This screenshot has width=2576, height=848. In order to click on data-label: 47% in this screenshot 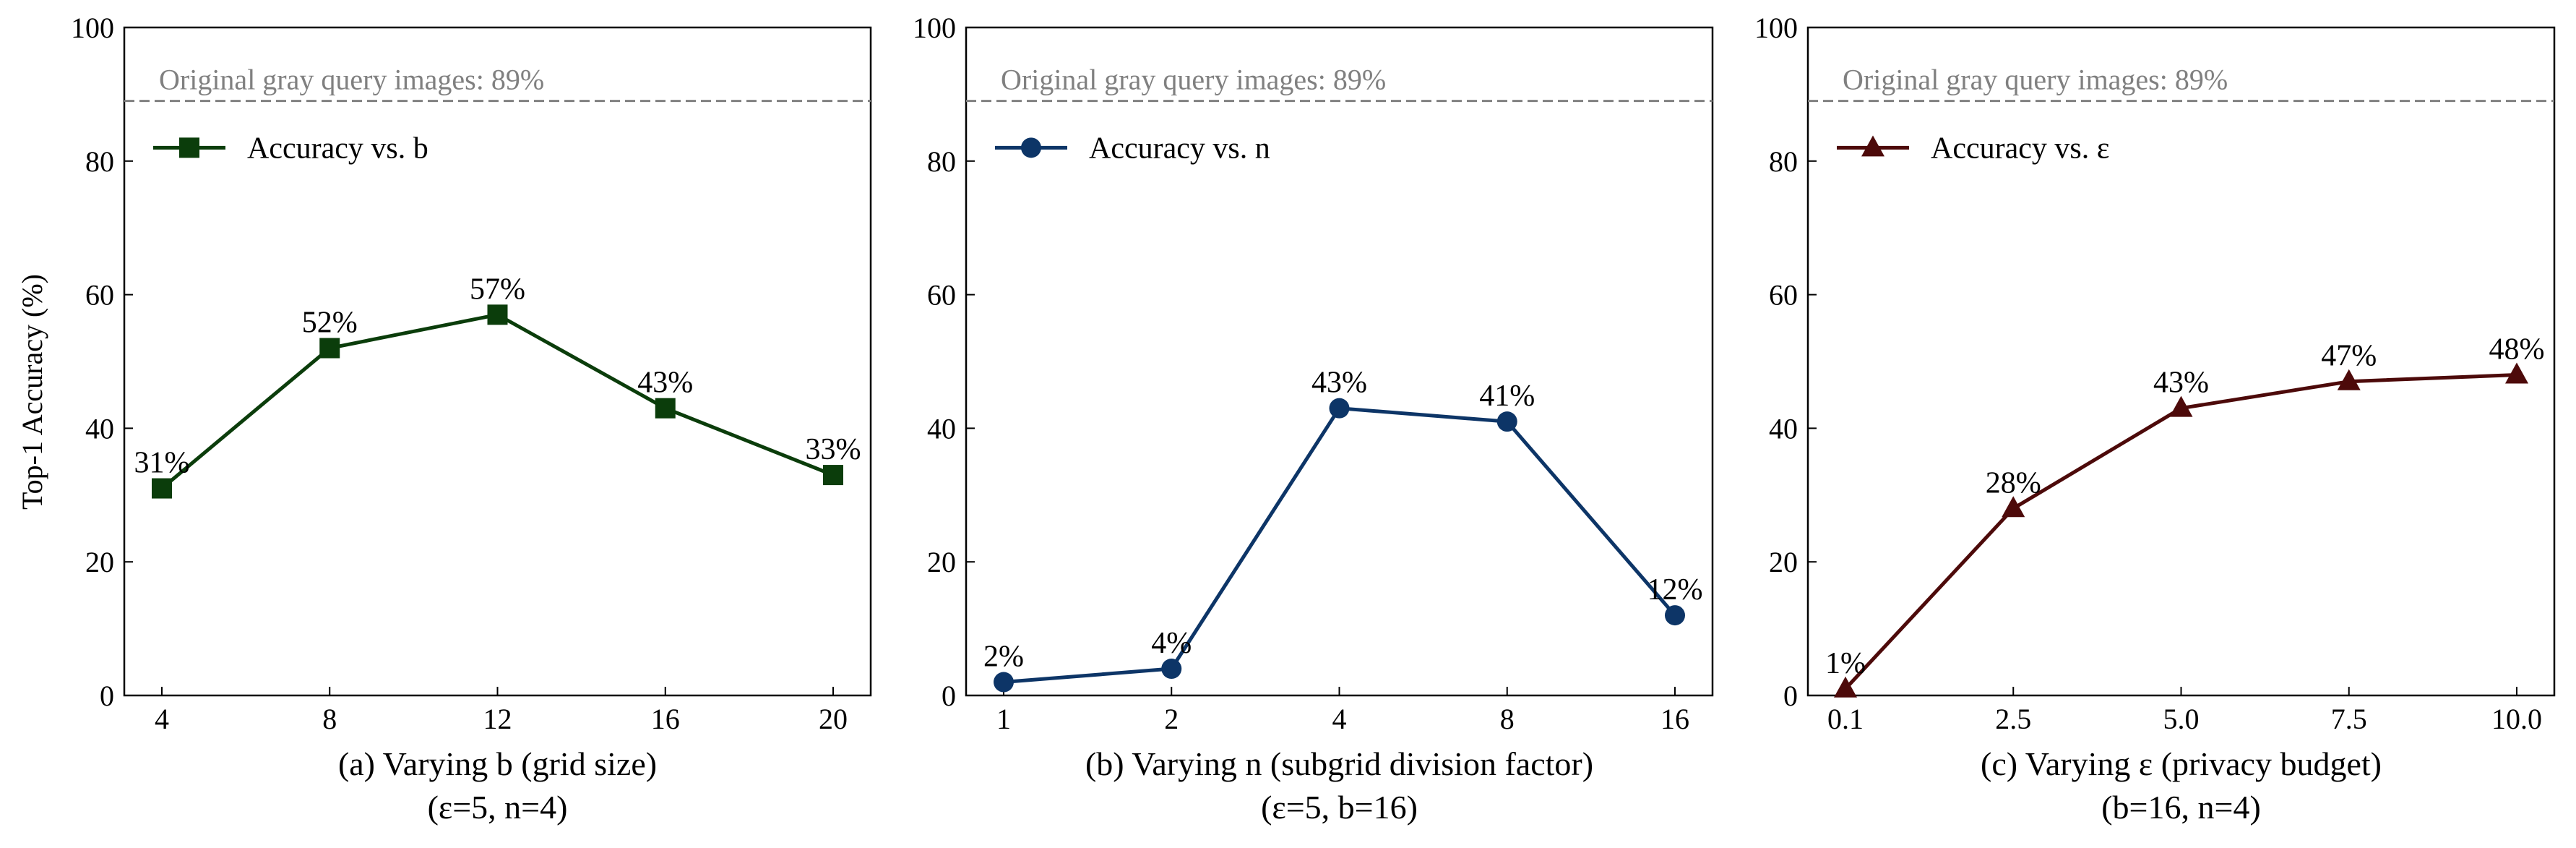, I will do `click(2349, 356)`.